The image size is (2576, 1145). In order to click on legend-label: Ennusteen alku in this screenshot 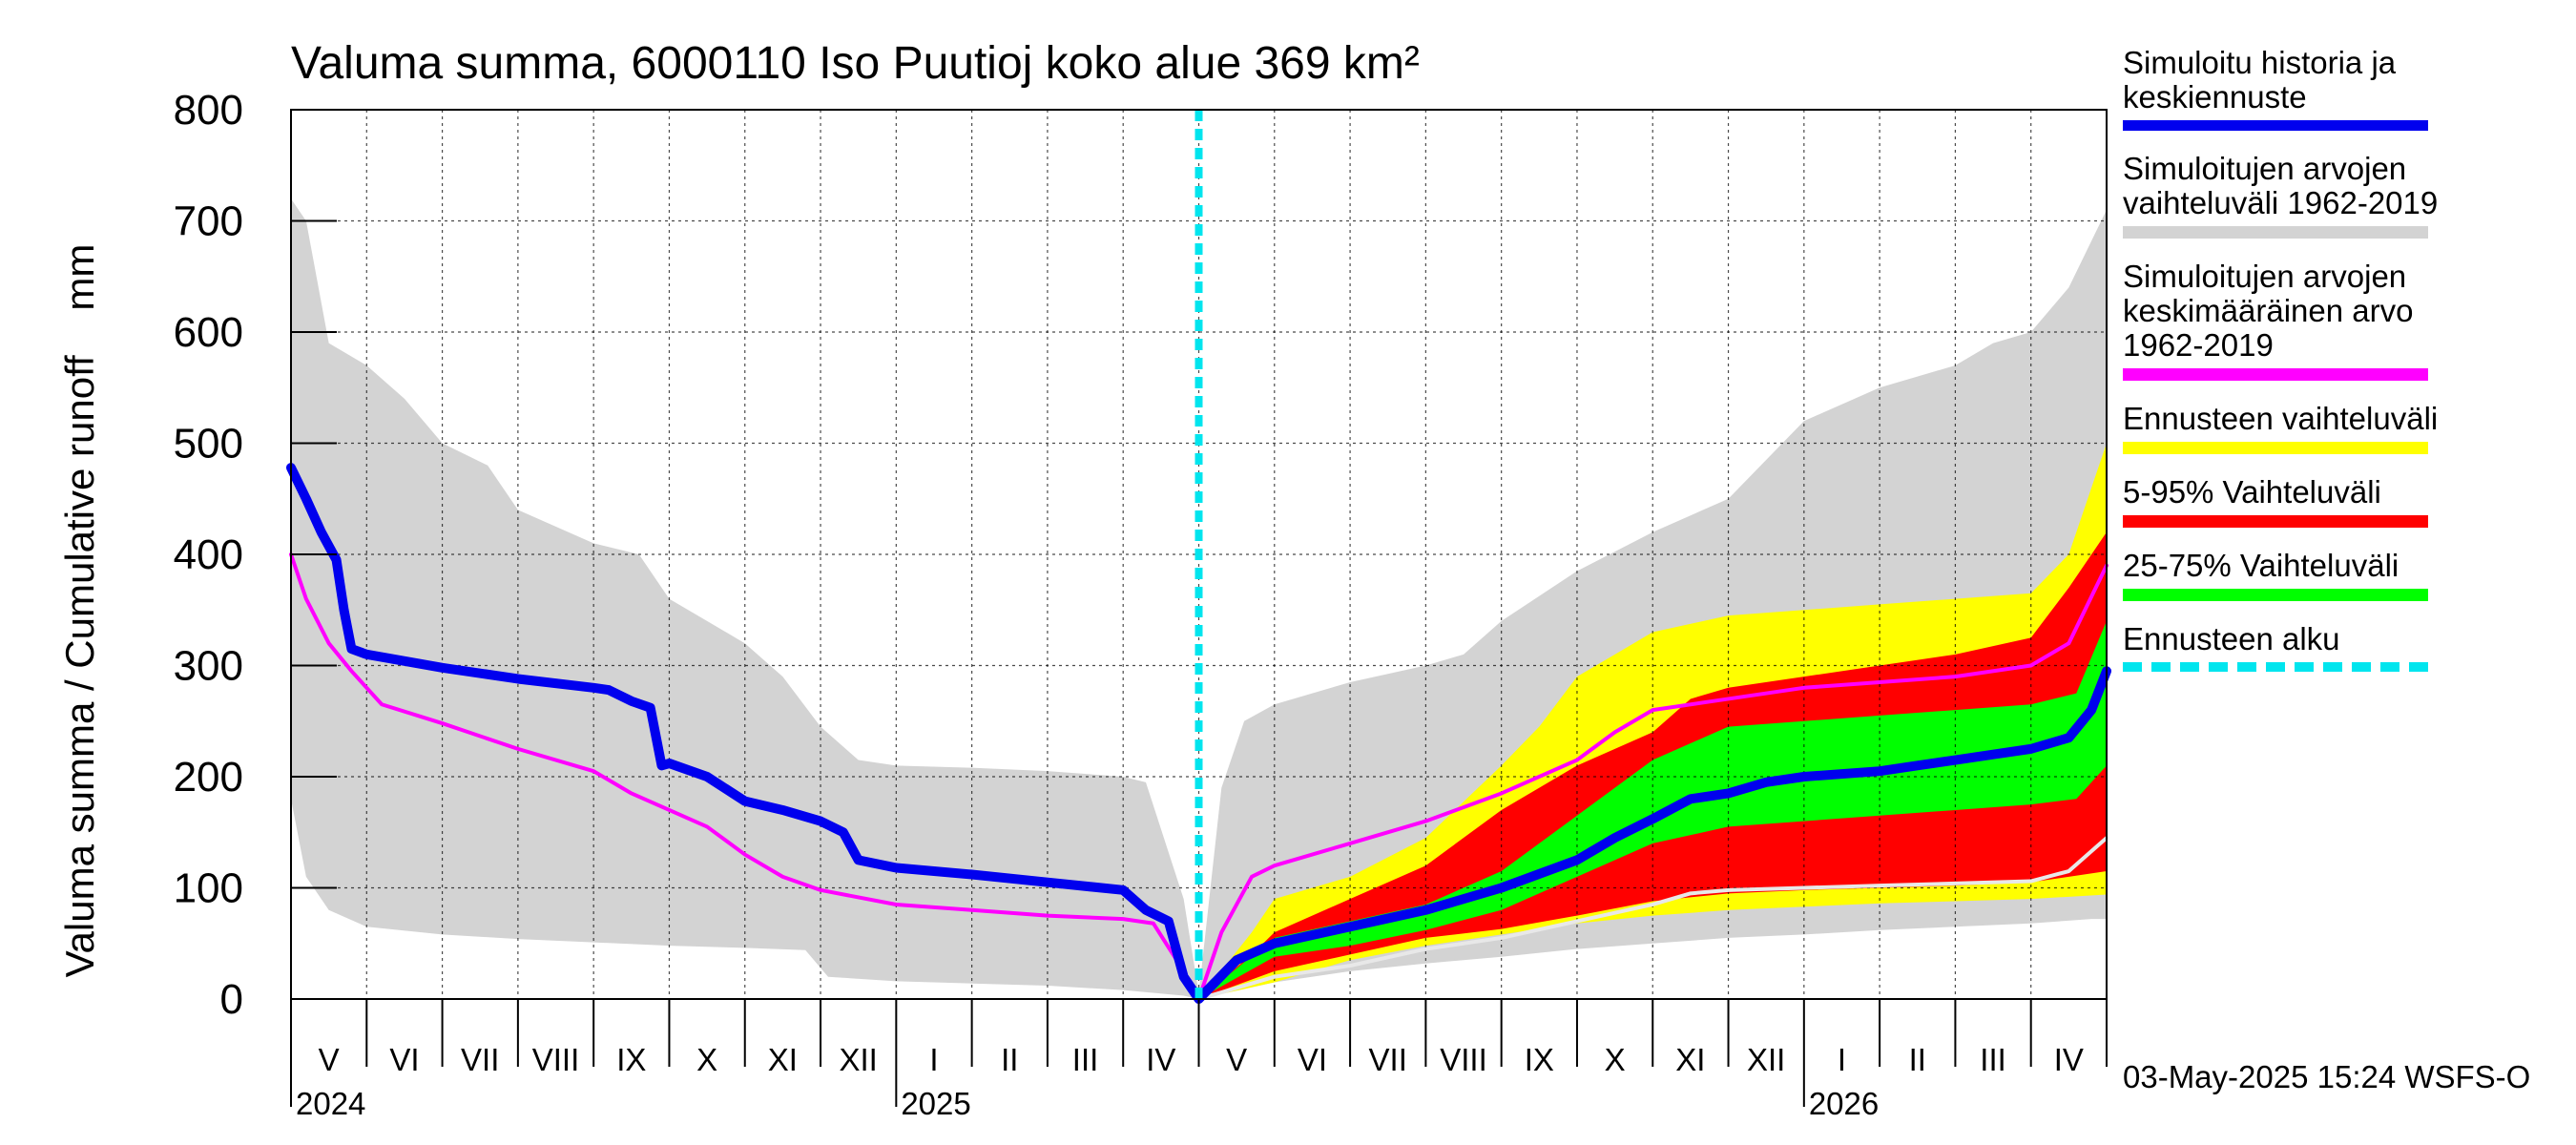, I will do `click(2231, 639)`.